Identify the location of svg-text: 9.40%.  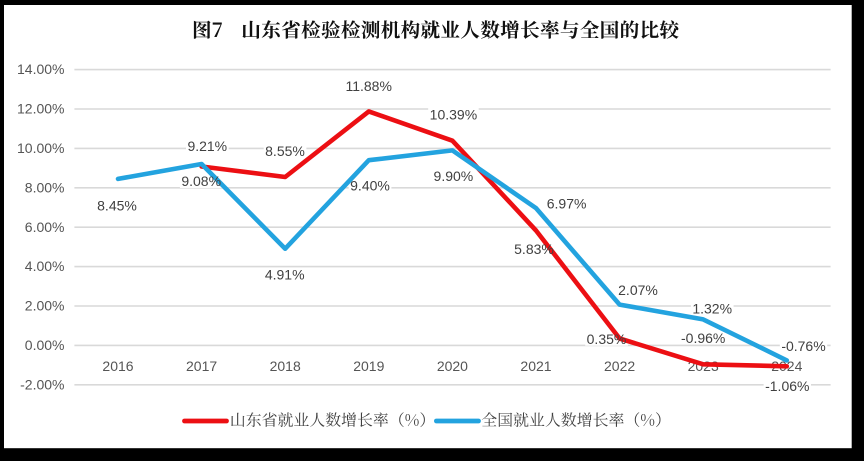
(370, 186).